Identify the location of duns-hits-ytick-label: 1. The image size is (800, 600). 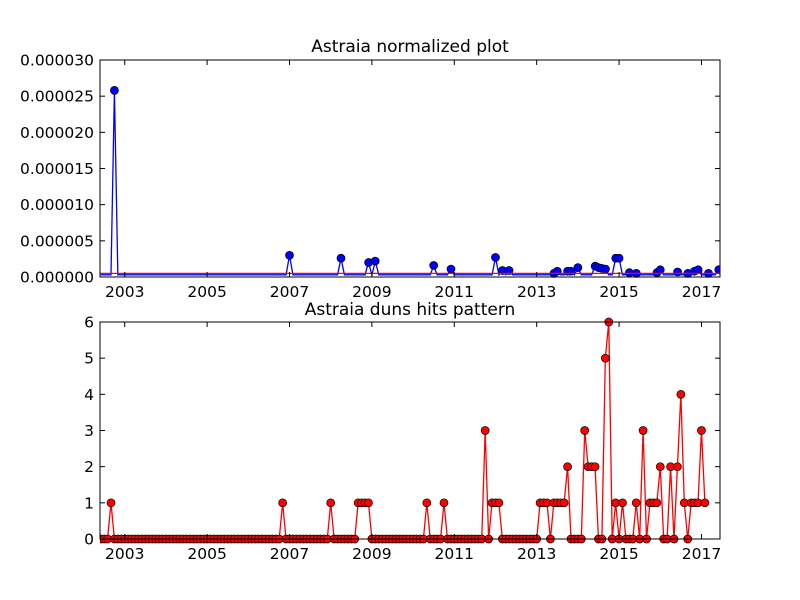
(89, 503).